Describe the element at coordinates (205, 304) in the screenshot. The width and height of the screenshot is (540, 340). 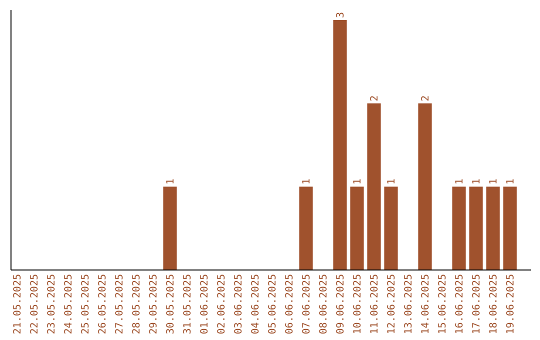
I see `x-tick-label: 01.06.2025` at that location.